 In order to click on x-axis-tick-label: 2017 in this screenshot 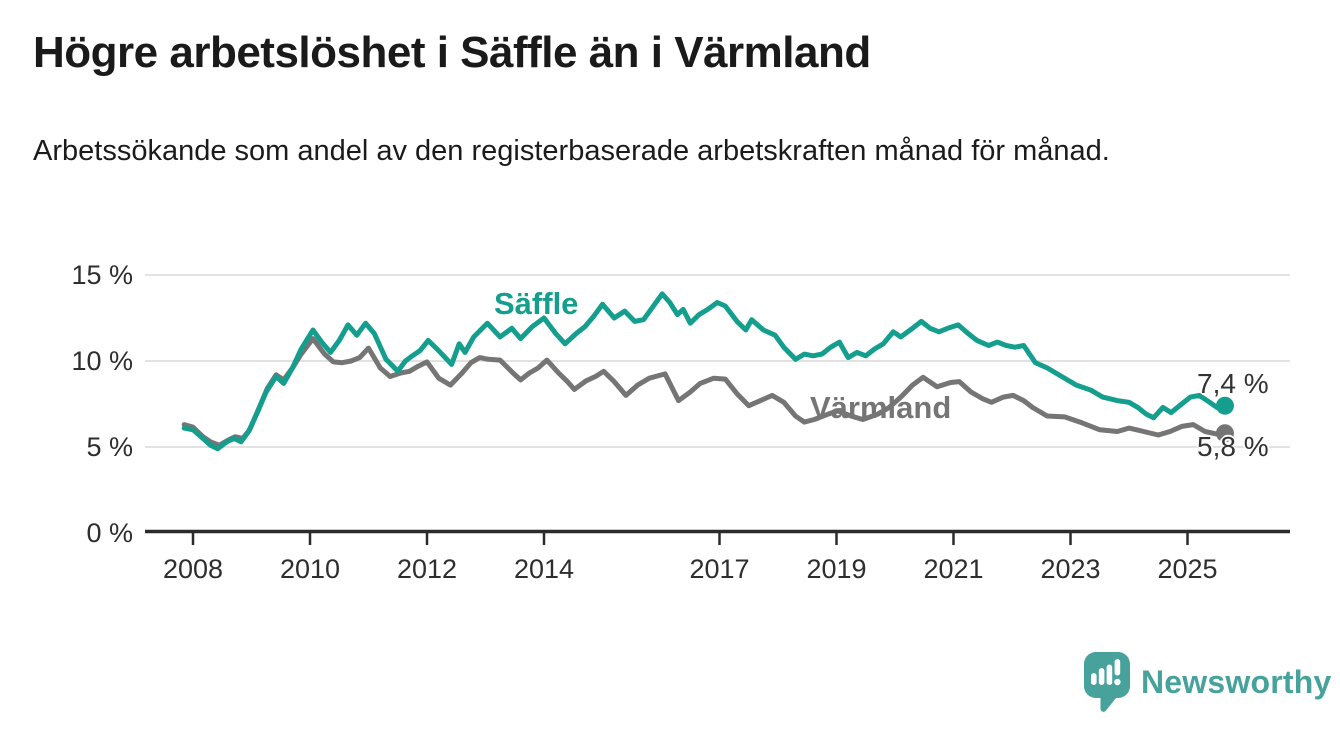, I will do `click(719, 569)`.